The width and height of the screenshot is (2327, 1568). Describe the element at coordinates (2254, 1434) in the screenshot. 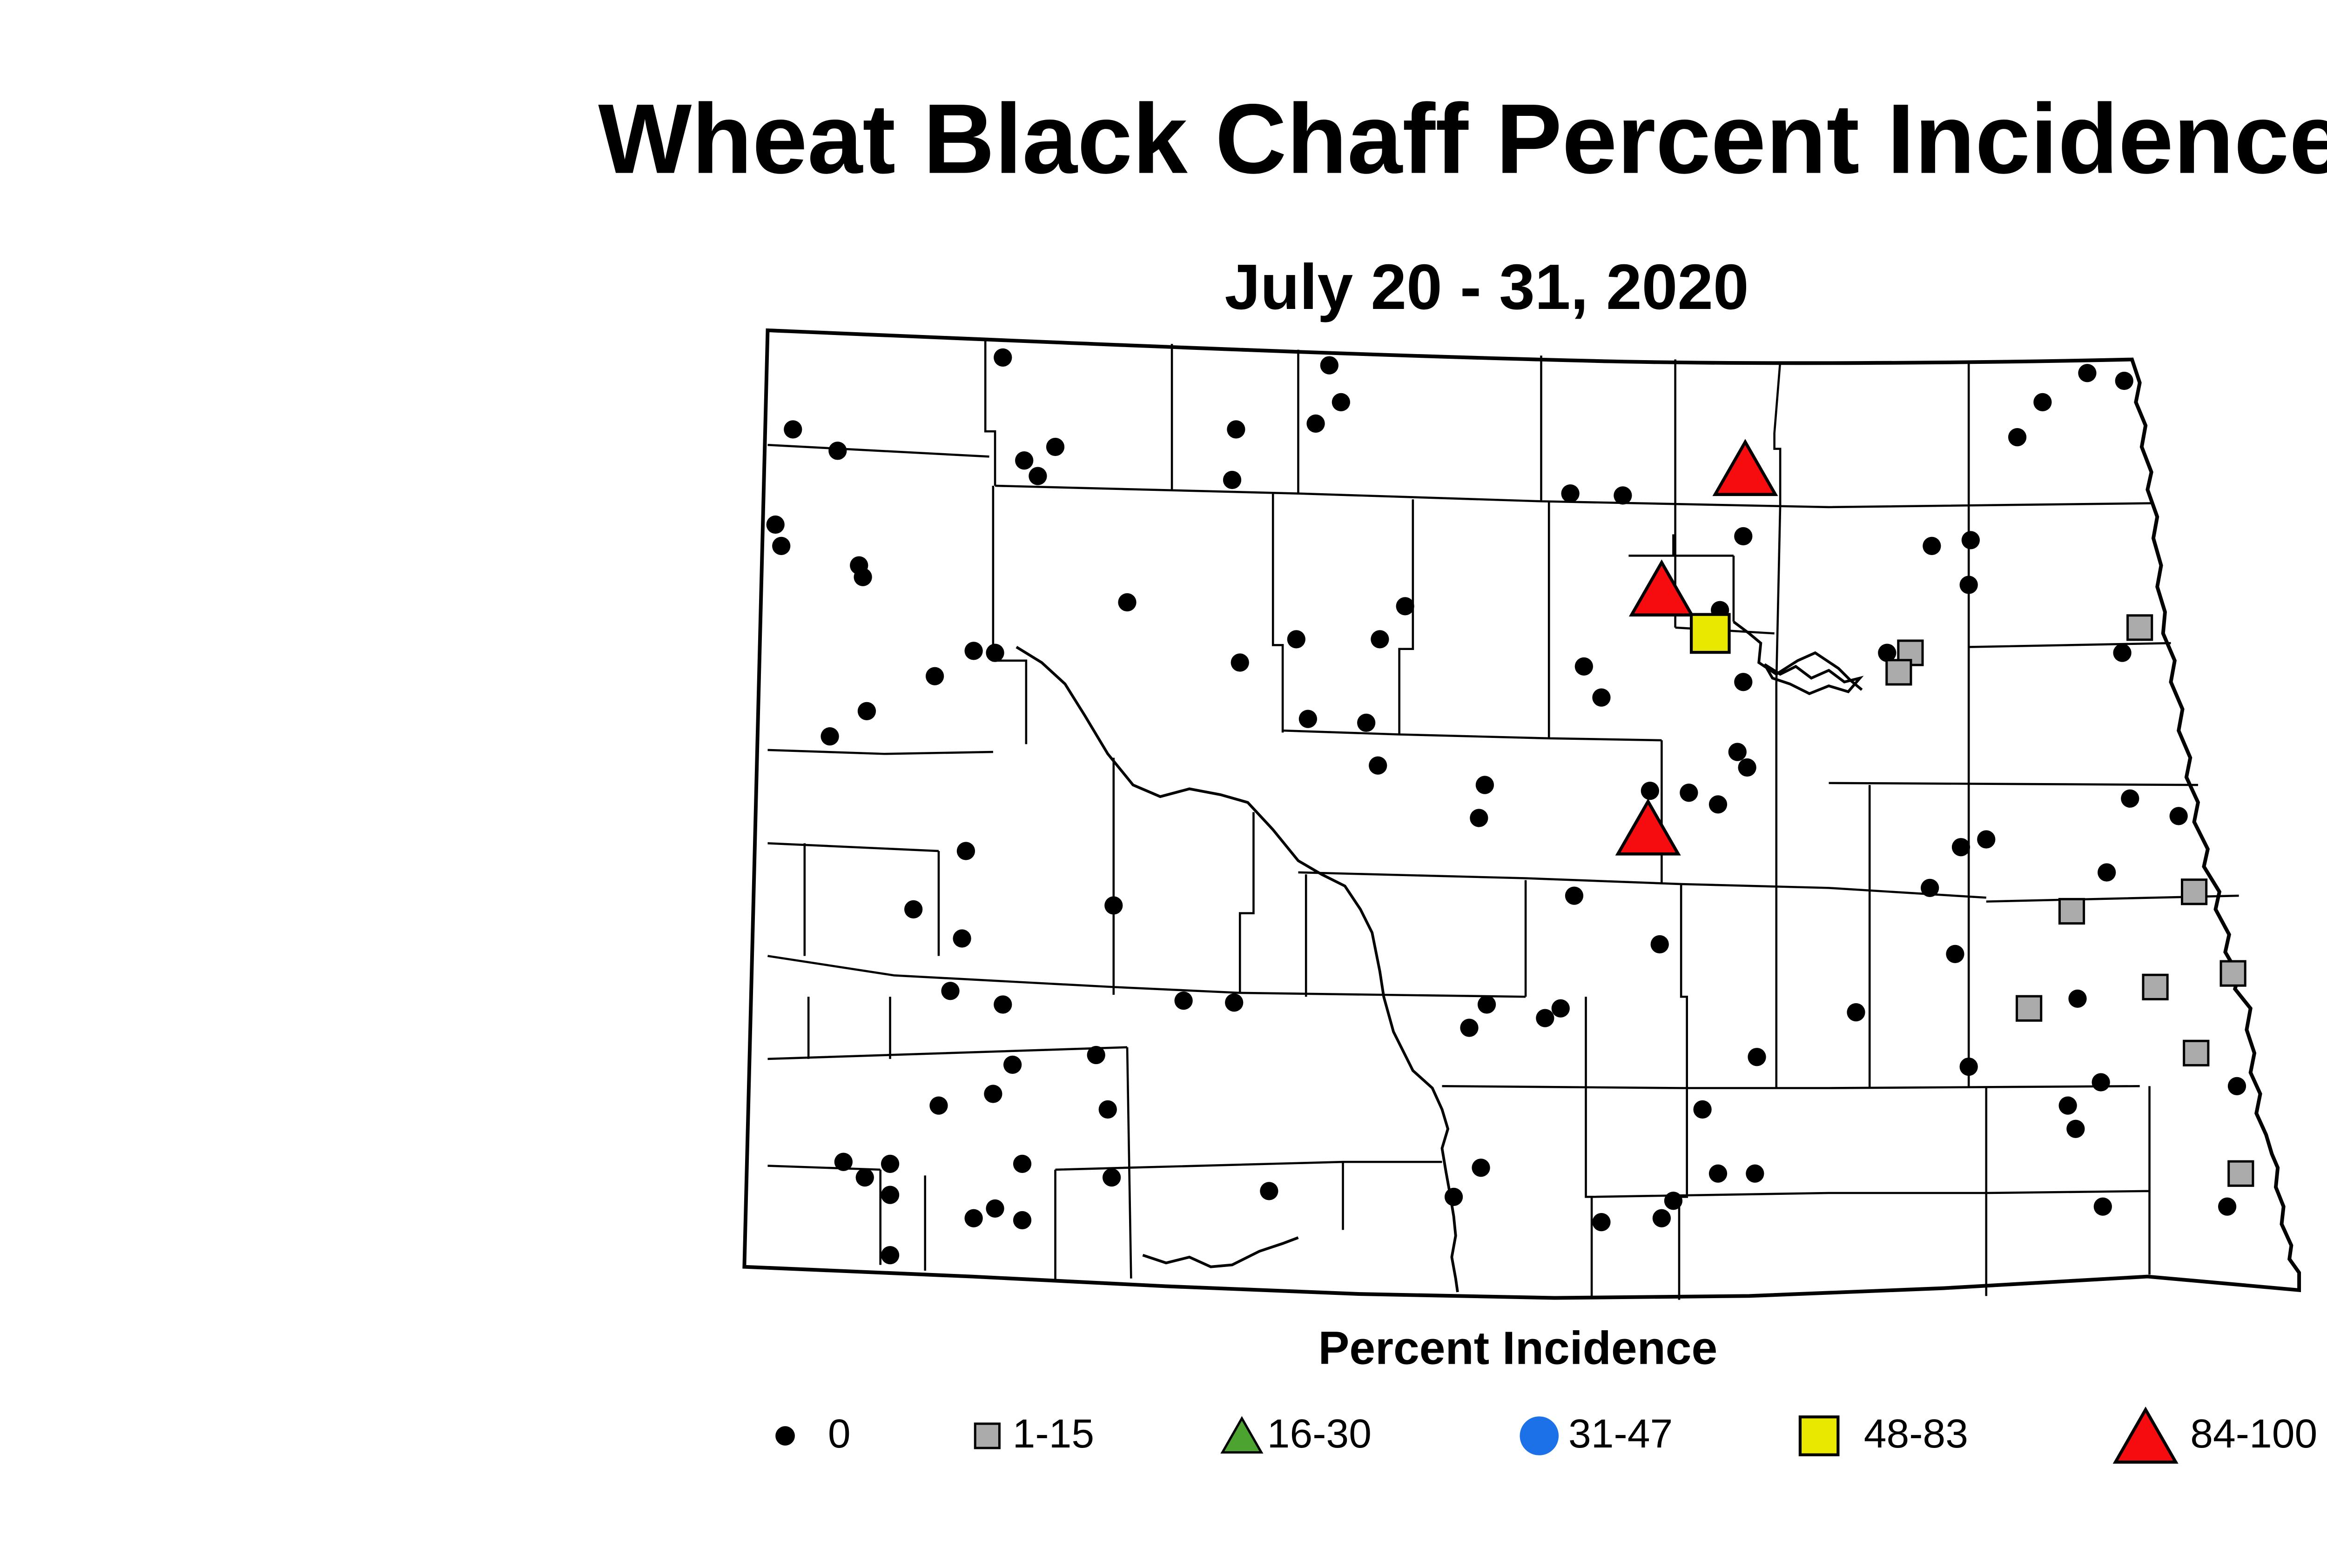

I see `legend-label-84-100: 84-100` at that location.